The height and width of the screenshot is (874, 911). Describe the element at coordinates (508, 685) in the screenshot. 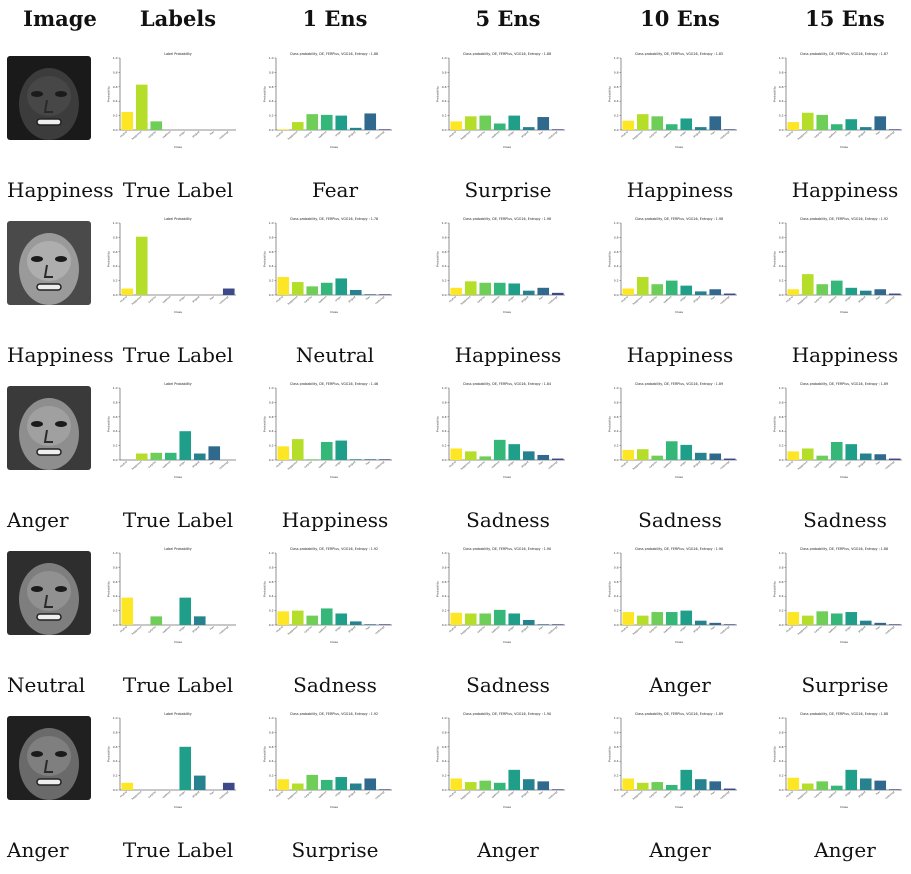

I see `cell-caption-r3-c2: Sadness` at that location.